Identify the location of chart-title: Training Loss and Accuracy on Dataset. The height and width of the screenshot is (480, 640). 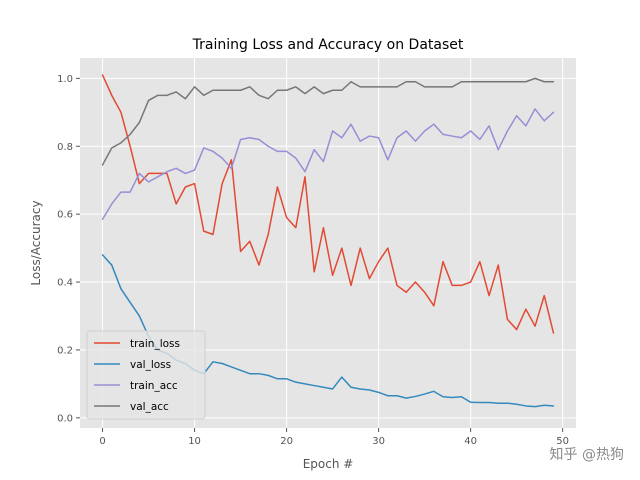
(328, 45).